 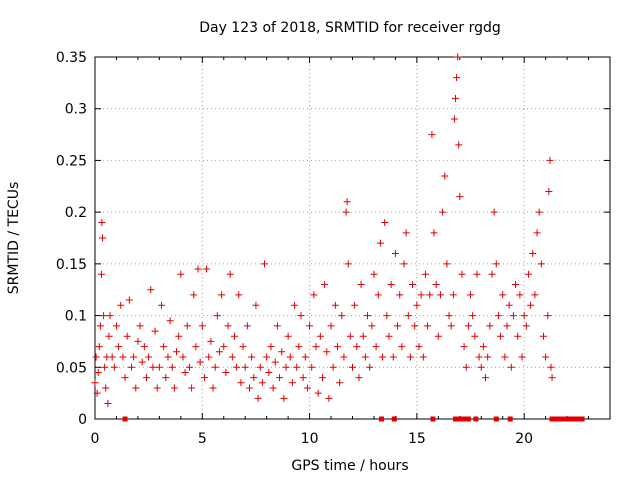 What do you see at coordinates (417, 439) in the screenshot?
I see `x-tick-label: 15` at bounding box center [417, 439].